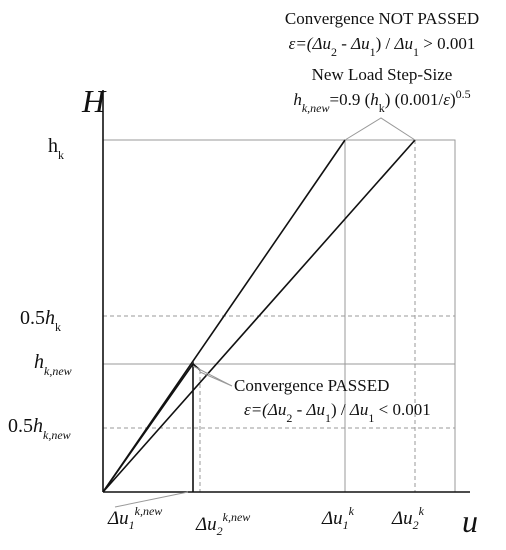  What do you see at coordinates (311, 385) in the screenshot?
I see `passed-title: Convergence PASSED` at bounding box center [311, 385].